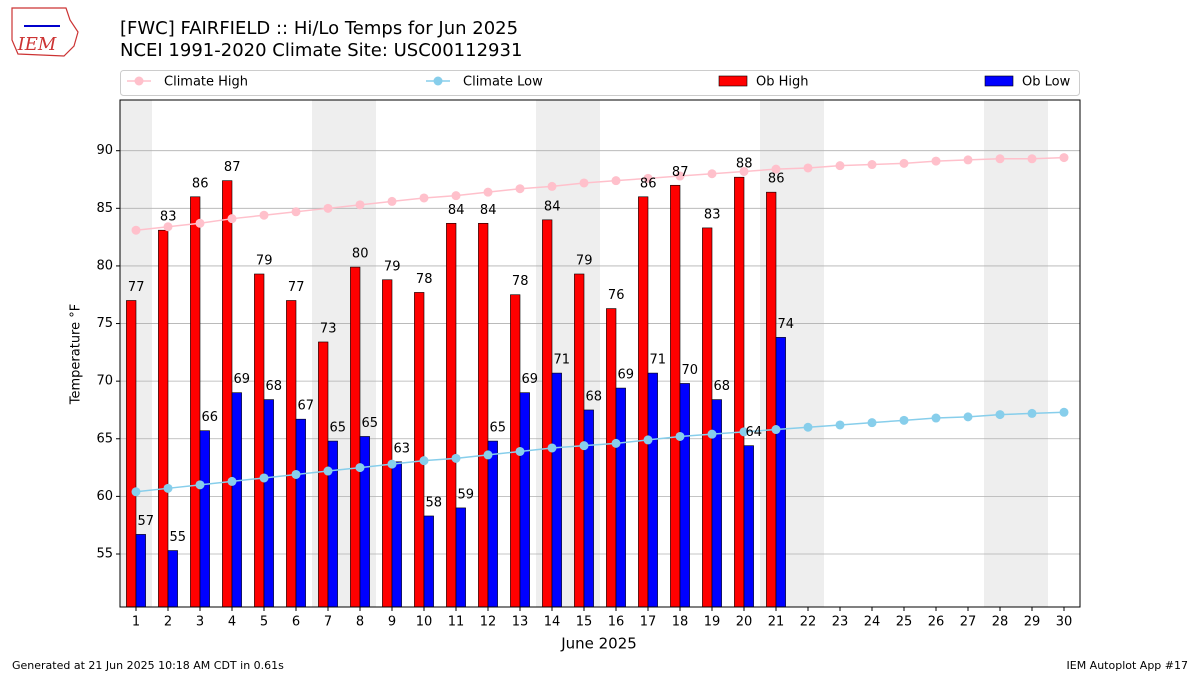 The width and height of the screenshot is (1200, 675). Describe the element at coordinates (600, 83) in the screenshot. I see `legend-box` at that location.